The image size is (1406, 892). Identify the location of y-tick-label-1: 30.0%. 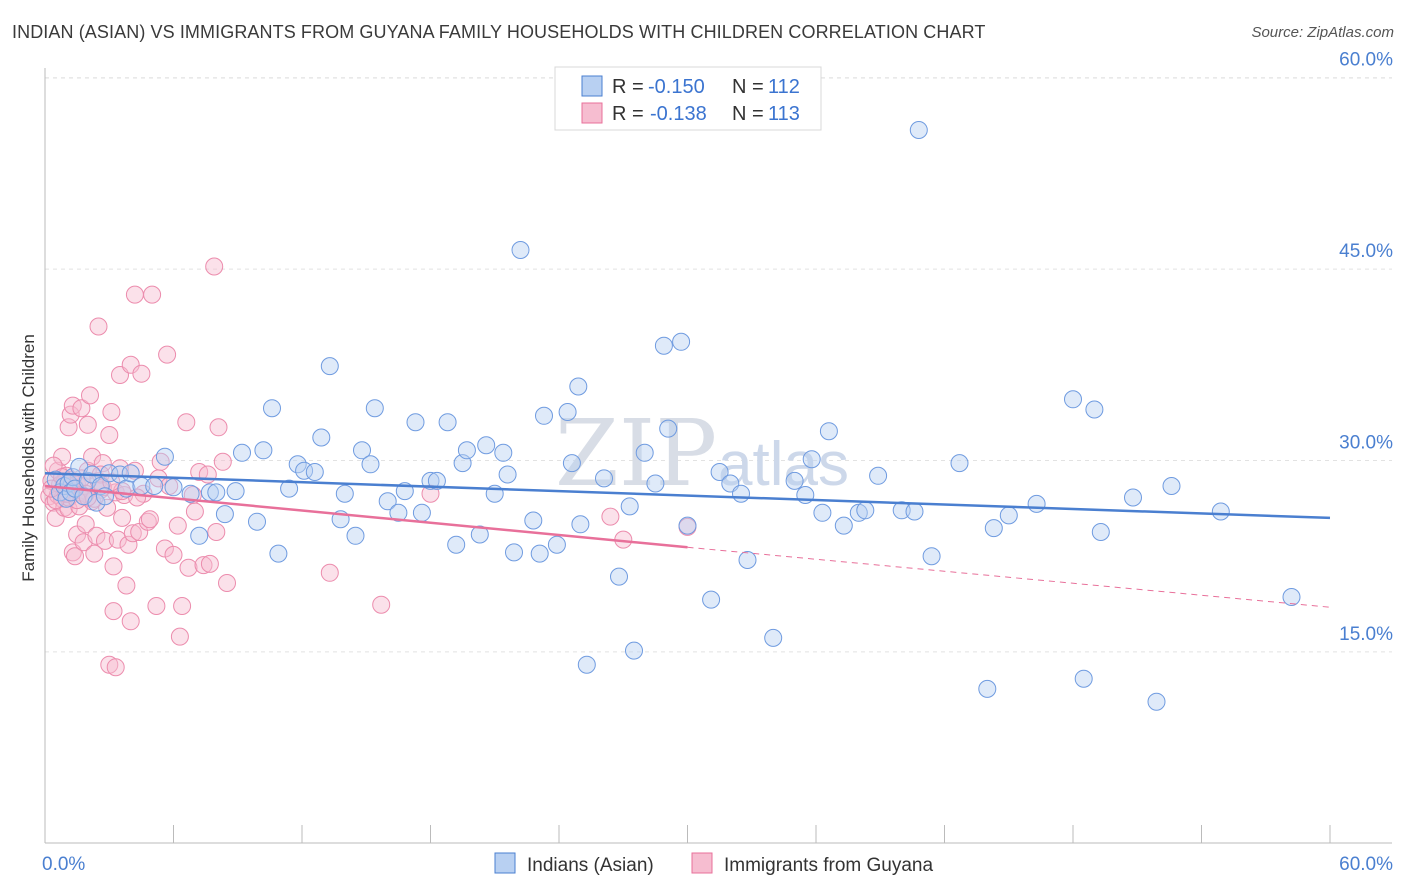
(1366, 443).